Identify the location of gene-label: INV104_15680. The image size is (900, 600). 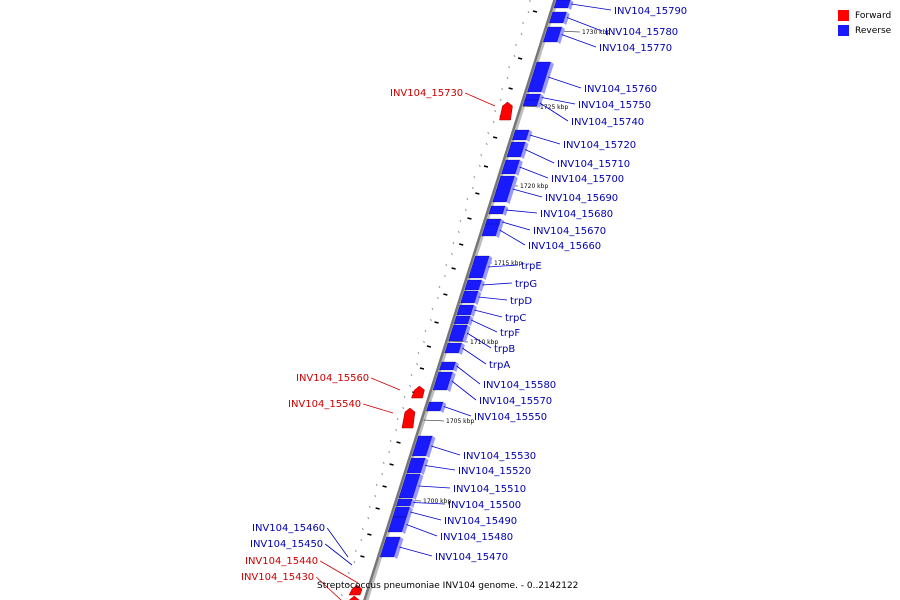
(576, 214).